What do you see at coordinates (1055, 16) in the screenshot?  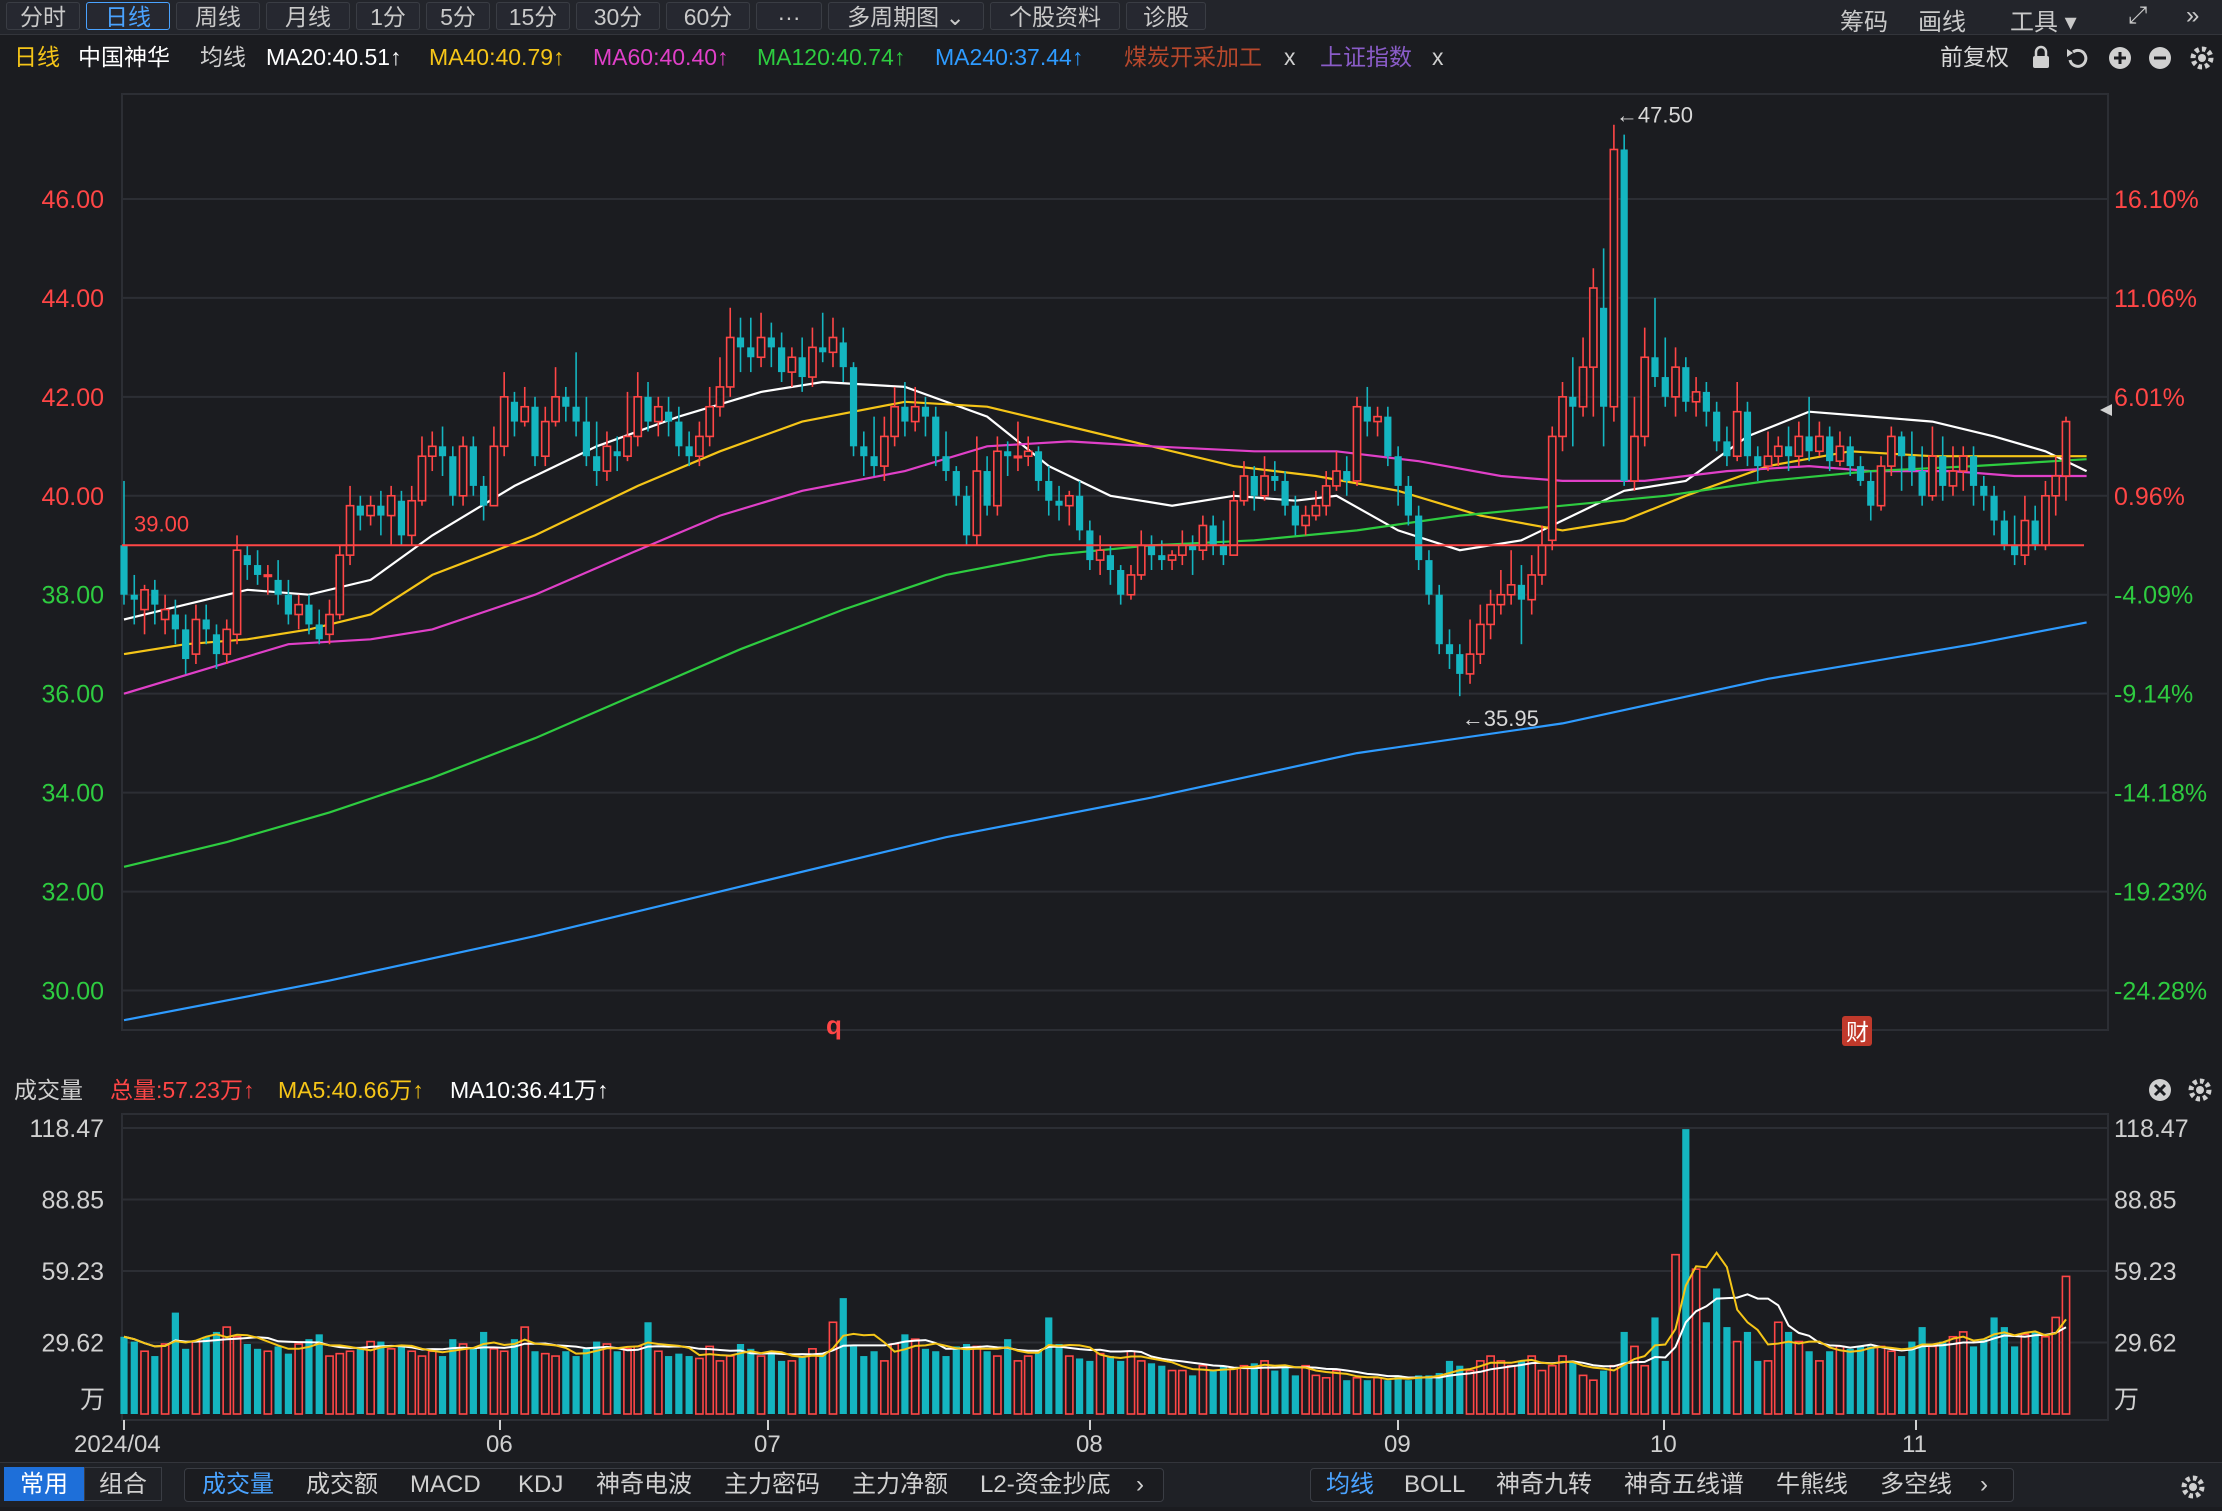 I see `period-tab-11: 个股资料` at bounding box center [1055, 16].